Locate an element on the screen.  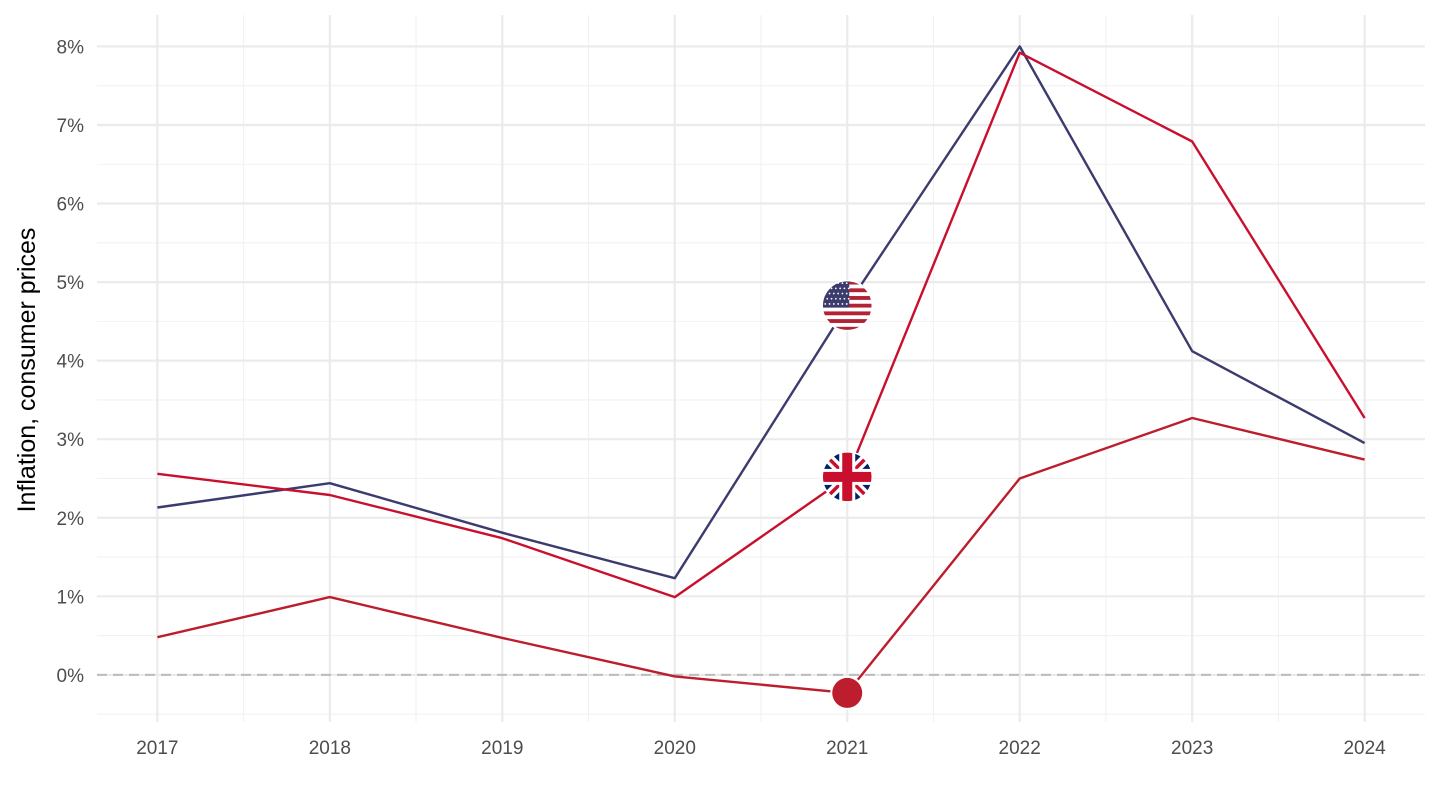
y-axis-title: Inflation, consumer prices is located at coordinates (27, 370).